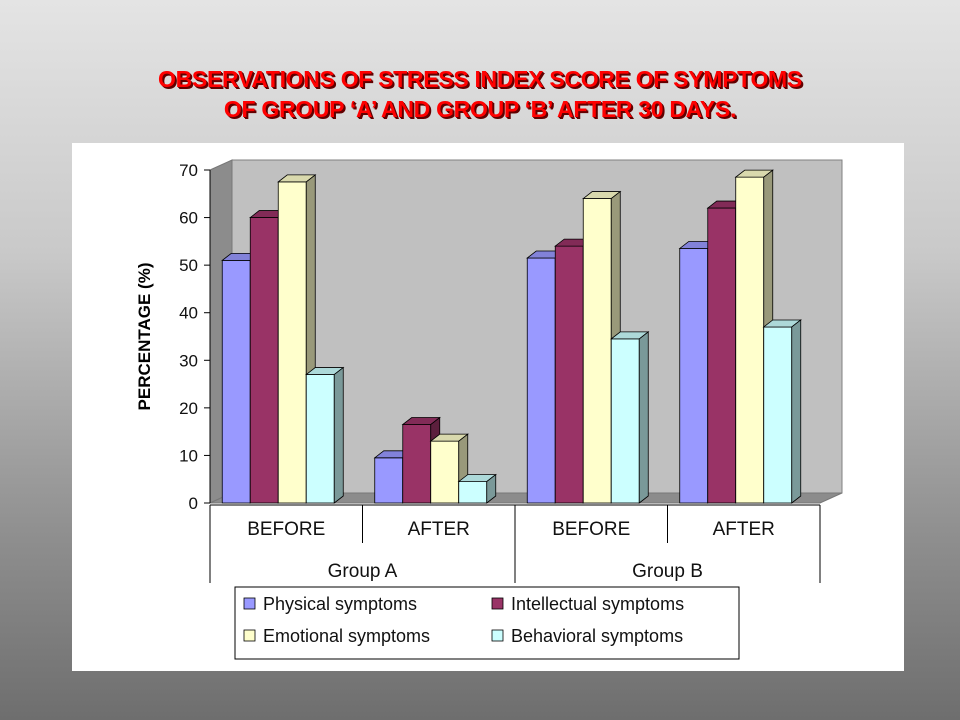 Image resolution: width=960 pixels, height=720 pixels. I want to click on y-tick-label: 40, so click(188, 313).